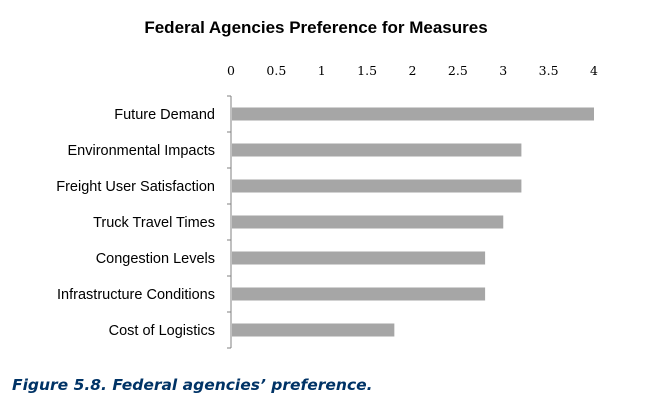  I want to click on category-label: Future Demand, so click(164, 115).